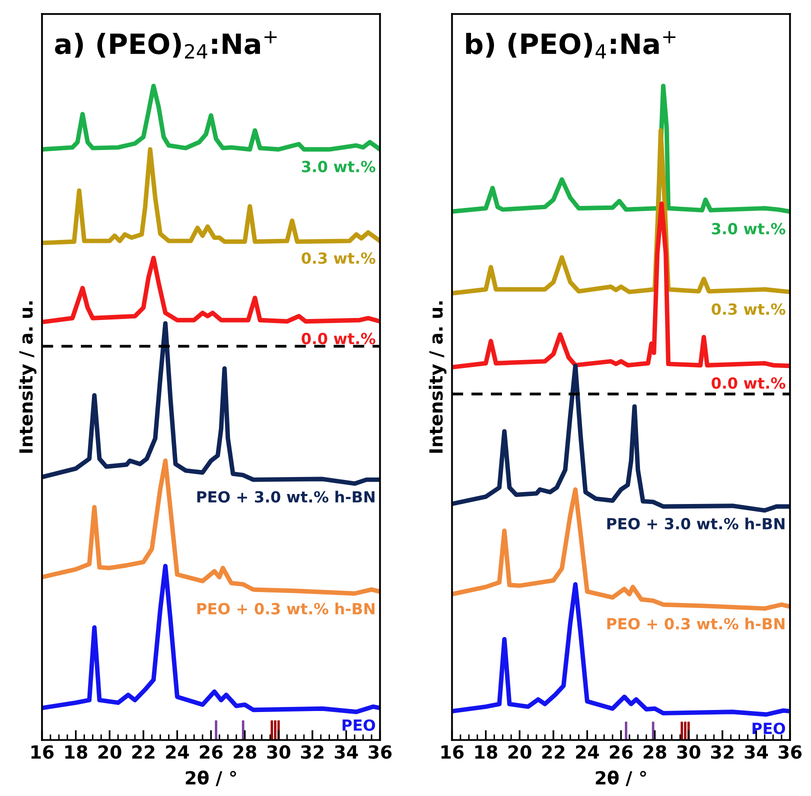 The height and width of the screenshot is (796, 811). What do you see at coordinates (571, 44) in the screenshot?
I see `chart-title: b) (PEO)$_{4}$:Na$^{+}$` at bounding box center [571, 44].